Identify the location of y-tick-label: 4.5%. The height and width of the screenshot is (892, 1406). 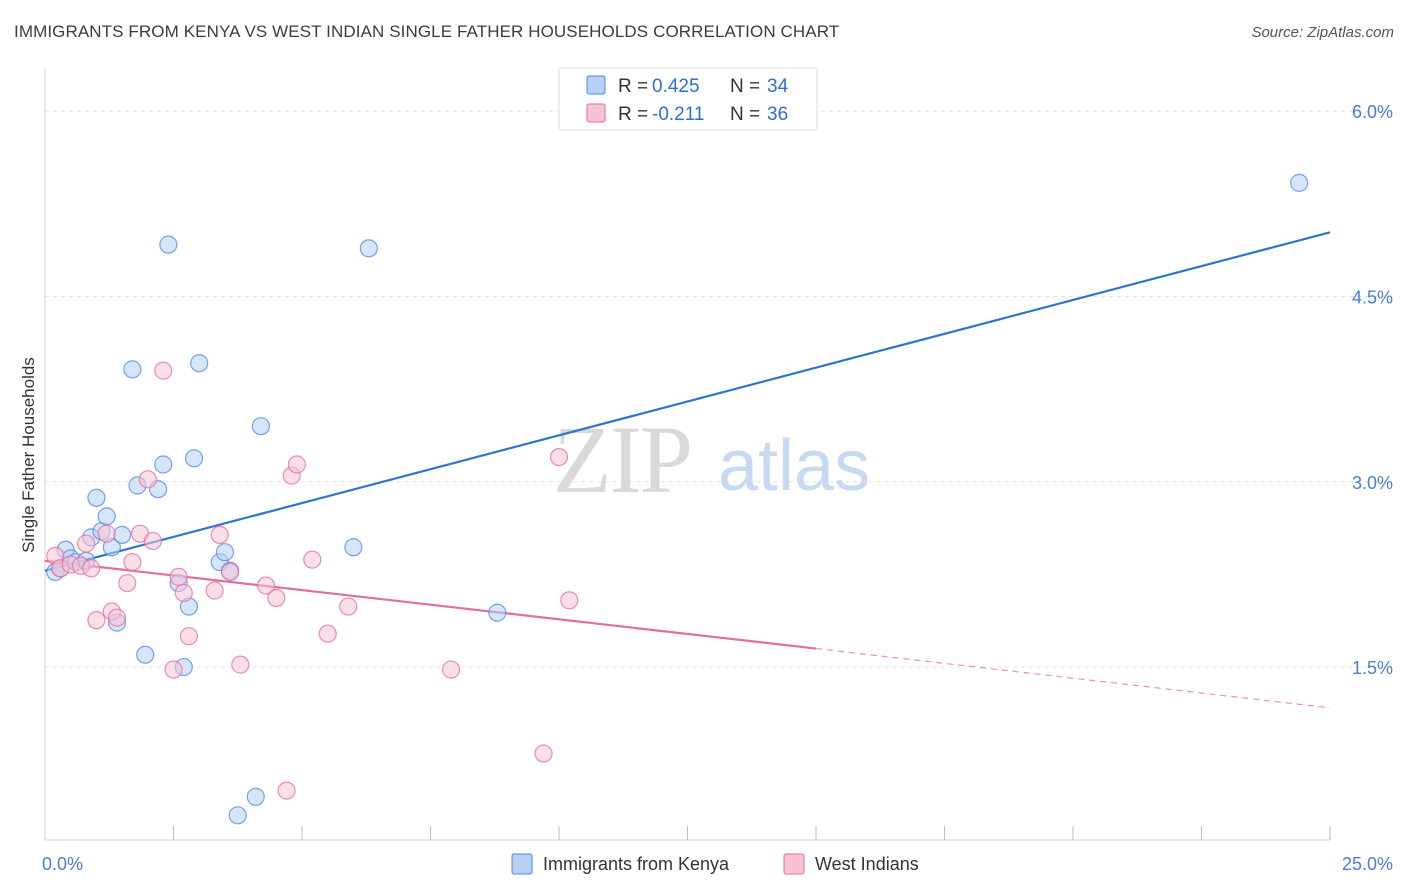
(1372, 298).